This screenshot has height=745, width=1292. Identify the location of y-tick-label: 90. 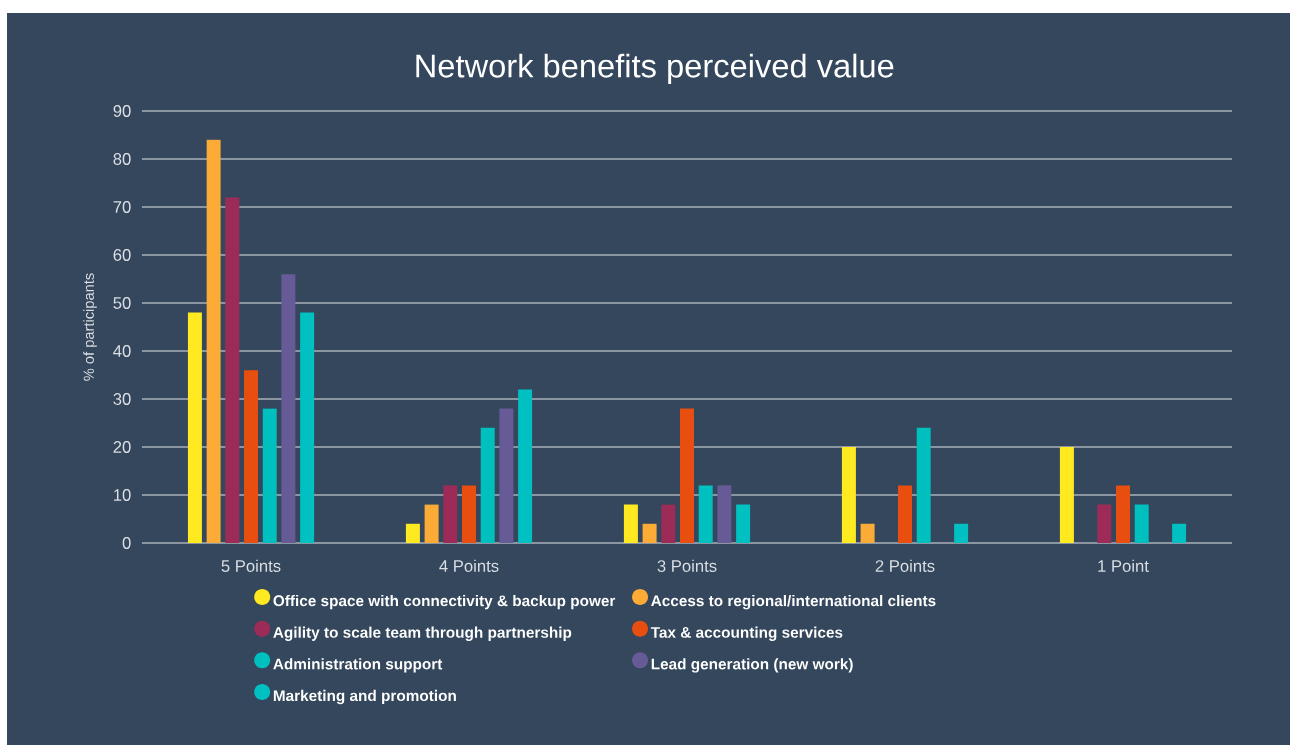
(122, 111).